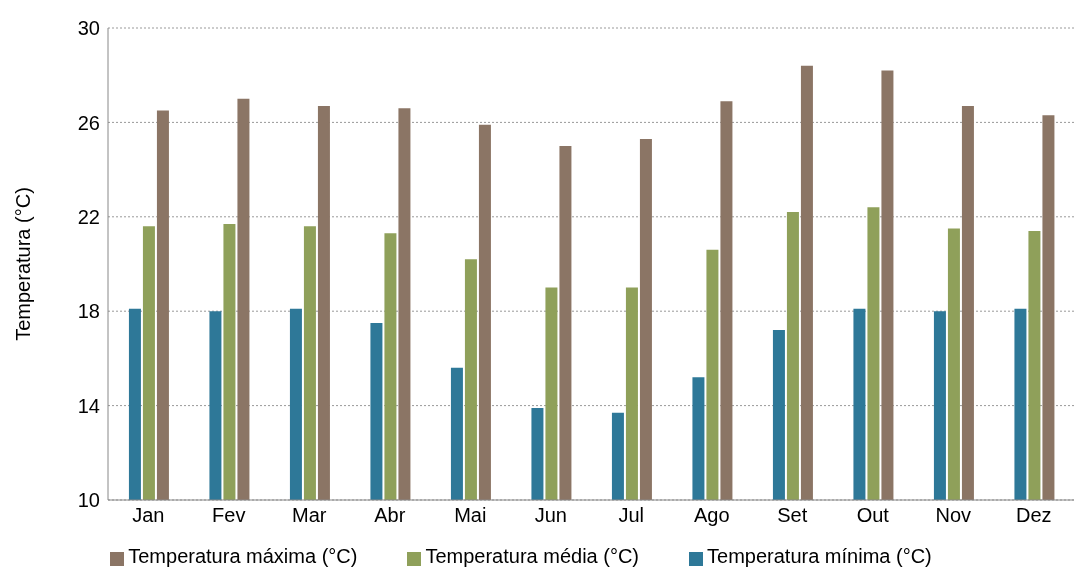 The width and height of the screenshot is (1082, 581). What do you see at coordinates (88, 500) in the screenshot?
I see `y-tick-label: 10` at bounding box center [88, 500].